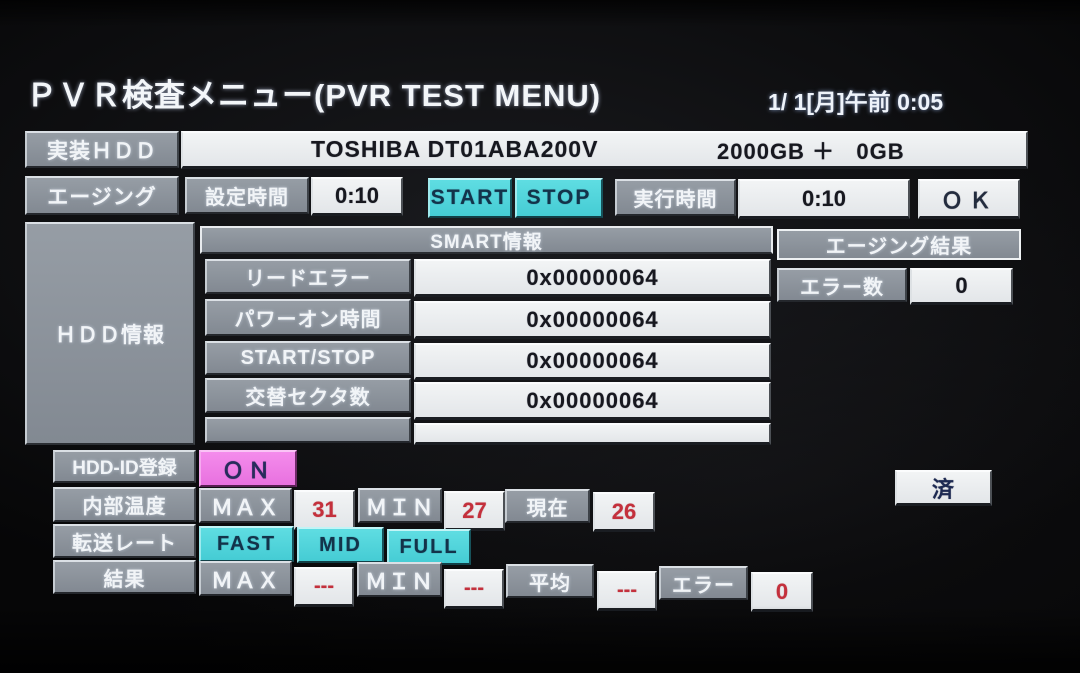 This screenshot has width=1080, height=673. I want to click on result-max-label: ＭＡＸ, so click(245, 578).